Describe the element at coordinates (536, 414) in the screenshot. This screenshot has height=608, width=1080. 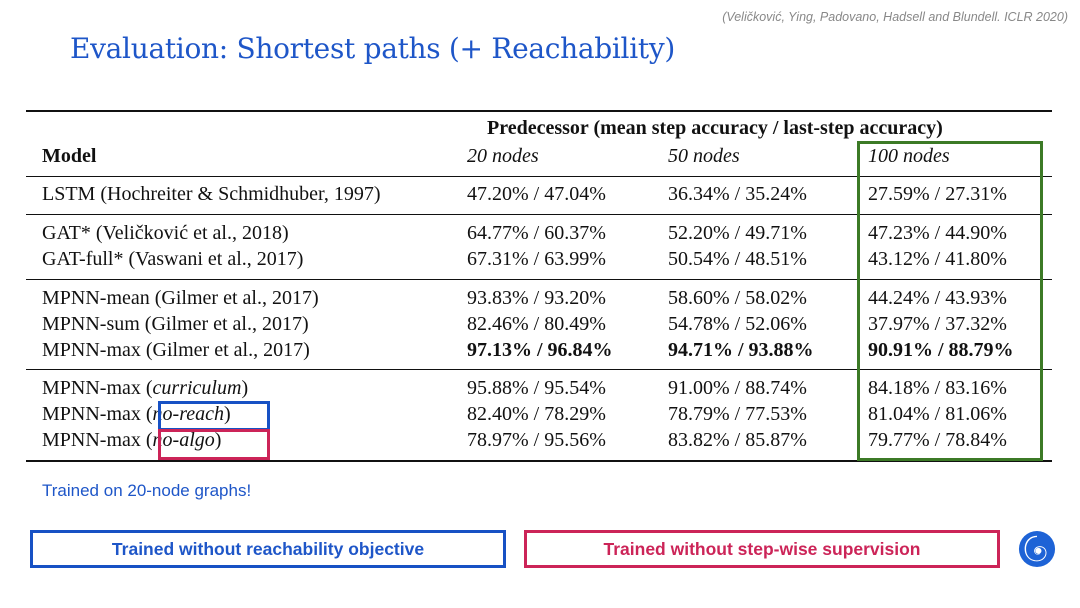
I see `value-20-nodes: 82.40% / 78.29%` at that location.